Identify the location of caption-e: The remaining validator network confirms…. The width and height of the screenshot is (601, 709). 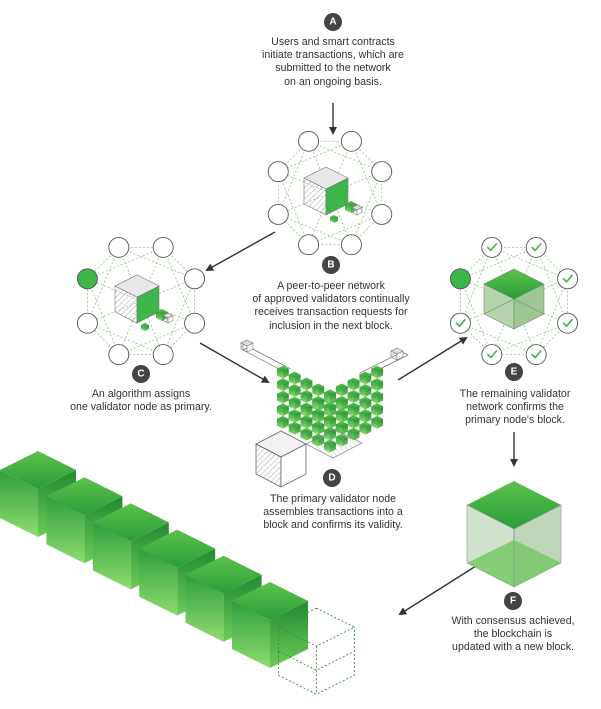
(515, 407).